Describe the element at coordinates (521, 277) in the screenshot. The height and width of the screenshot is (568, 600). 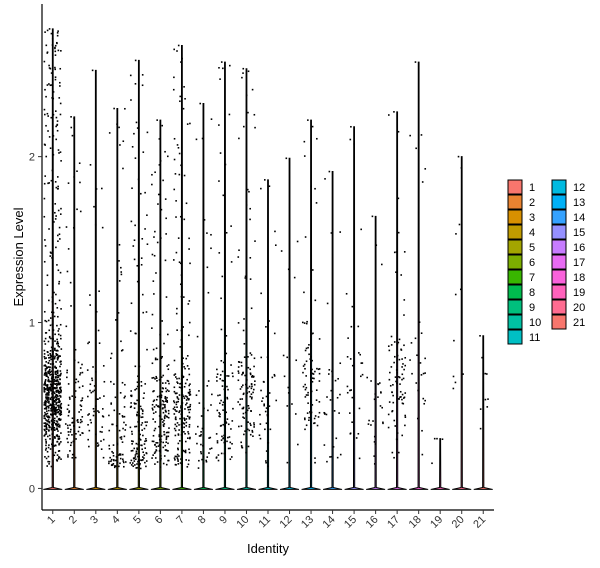
I see `legend-item-7: 7` at that location.